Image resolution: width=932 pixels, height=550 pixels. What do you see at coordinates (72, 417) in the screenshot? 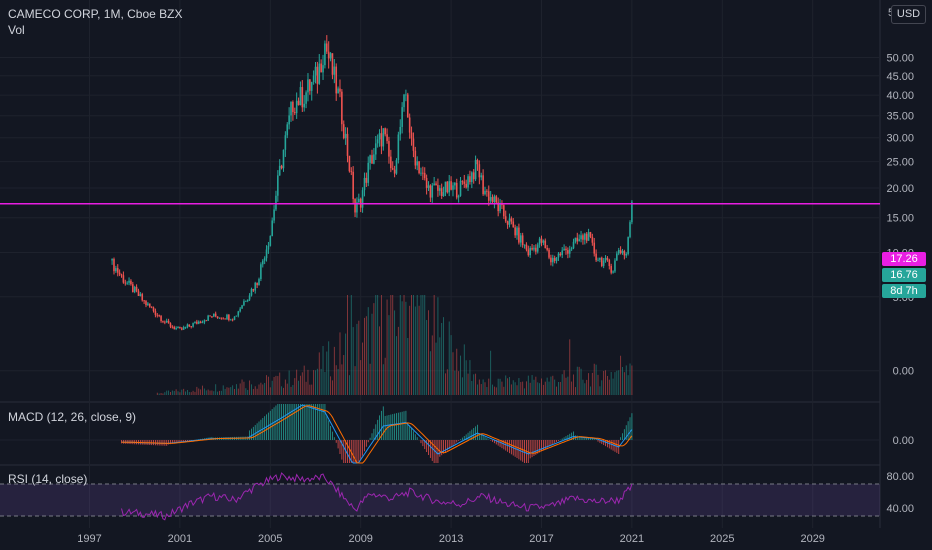
I see `macd-indicator-label: MACD (12, 26, close, 9)` at bounding box center [72, 417].